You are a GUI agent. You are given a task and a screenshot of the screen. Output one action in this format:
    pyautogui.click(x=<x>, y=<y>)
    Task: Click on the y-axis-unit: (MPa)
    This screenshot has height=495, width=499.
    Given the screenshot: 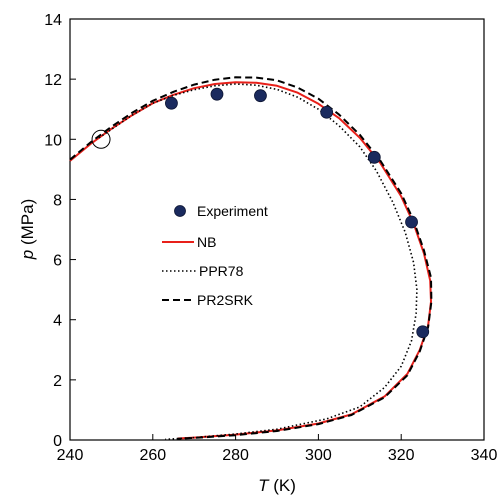 What is the action you would take?
    pyautogui.click(x=27, y=224)
    